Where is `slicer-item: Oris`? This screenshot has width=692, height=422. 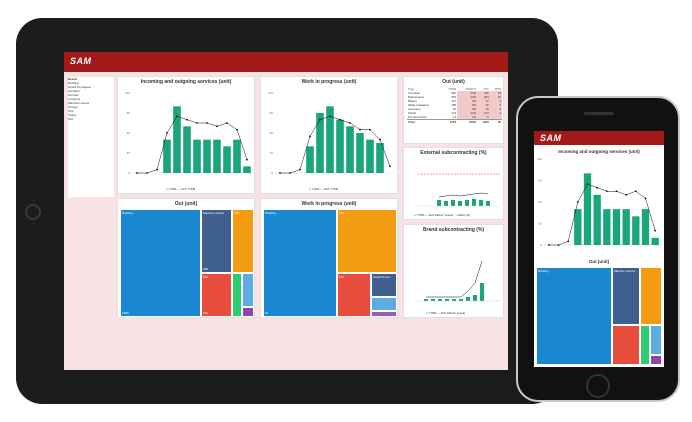 slicer-item: Oris is located at coordinates (71, 111).